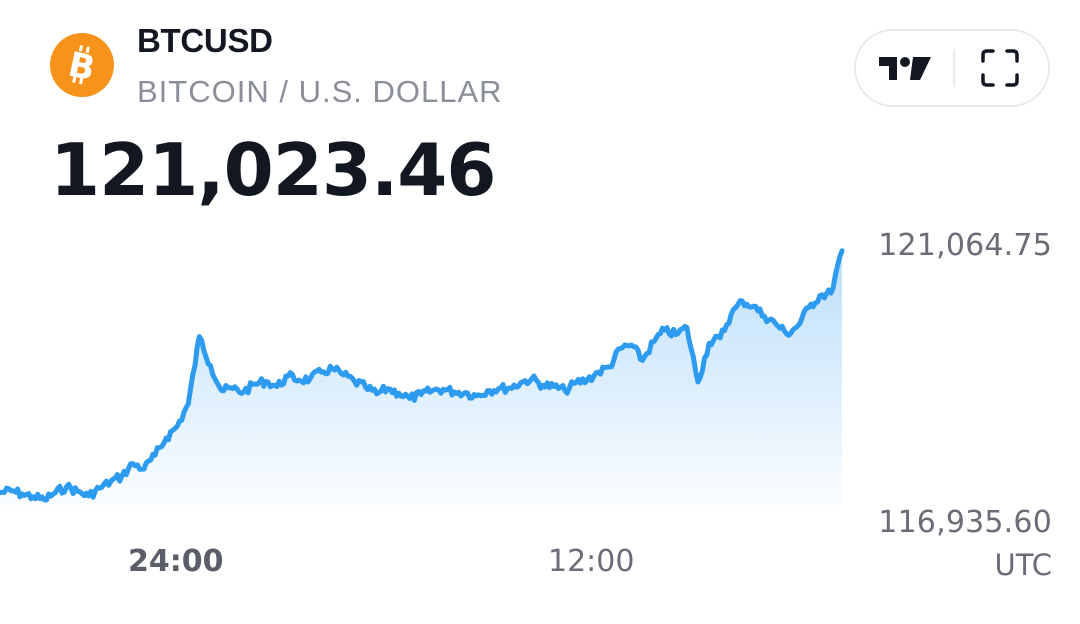 The image size is (1080, 624). Describe the element at coordinates (1023, 565) in the screenshot. I see `timezone-label: UTC` at that location.